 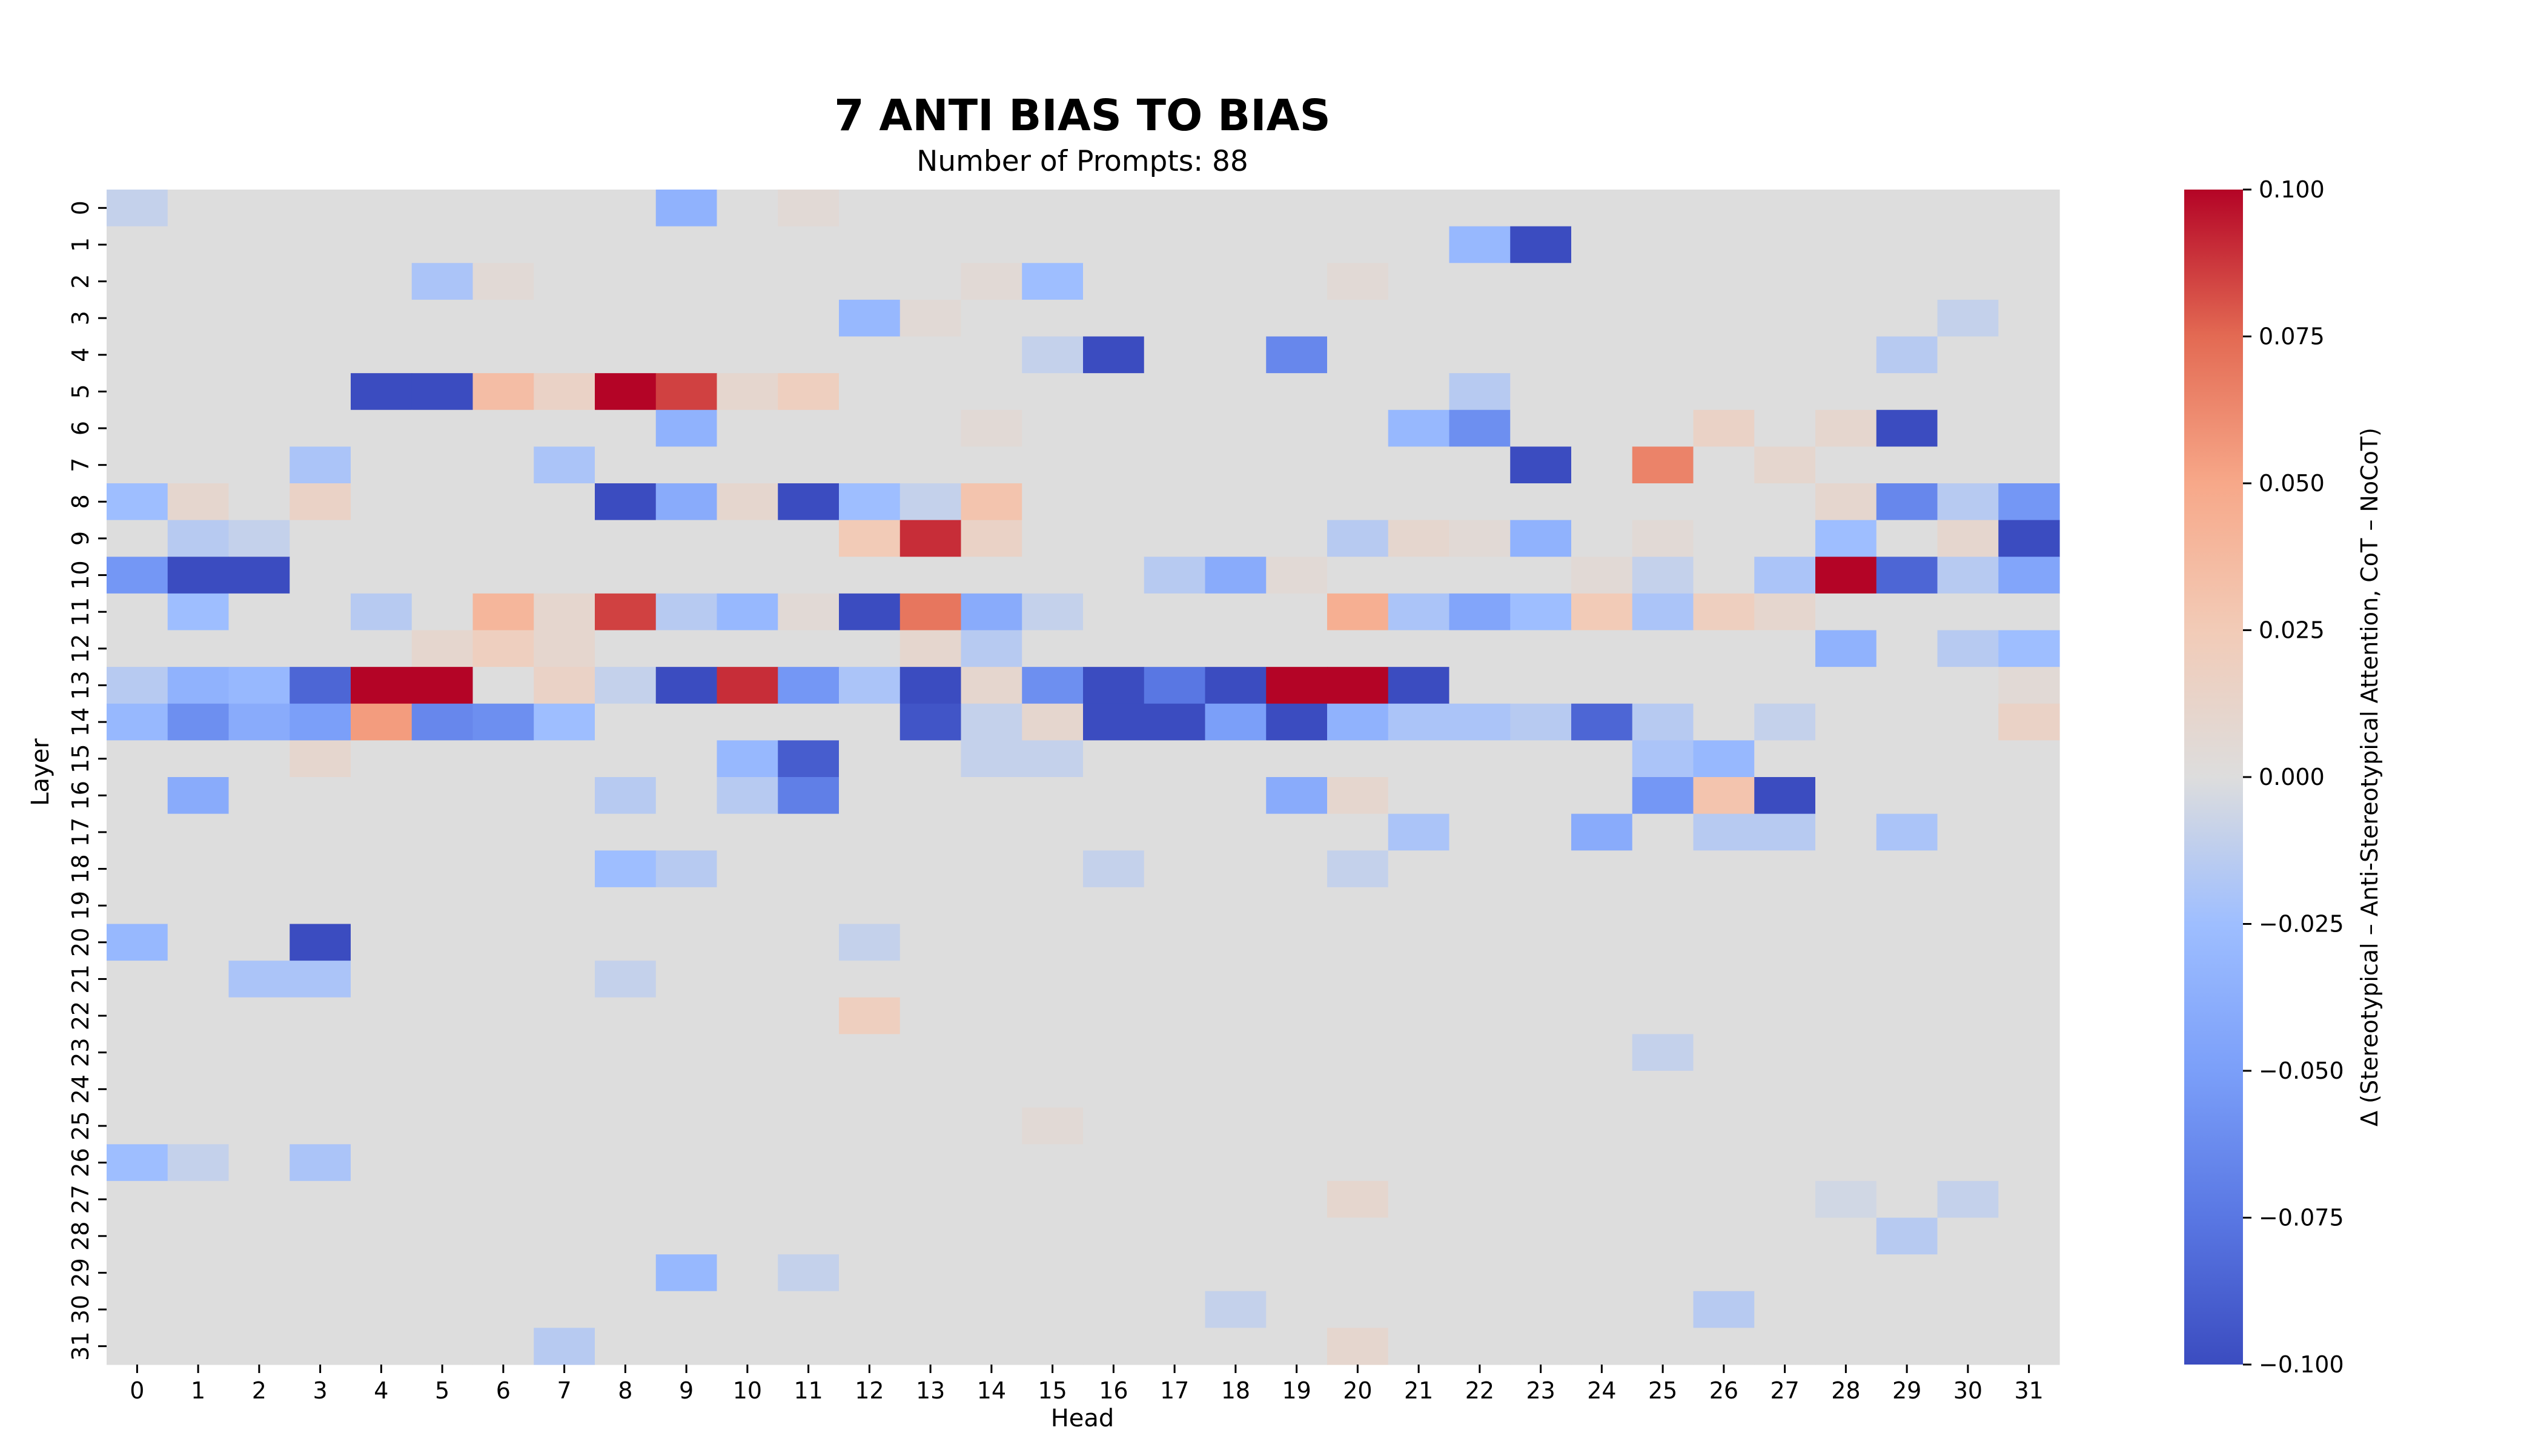 I want to click on x-tick-label: 20, so click(x=1357, y=1390).